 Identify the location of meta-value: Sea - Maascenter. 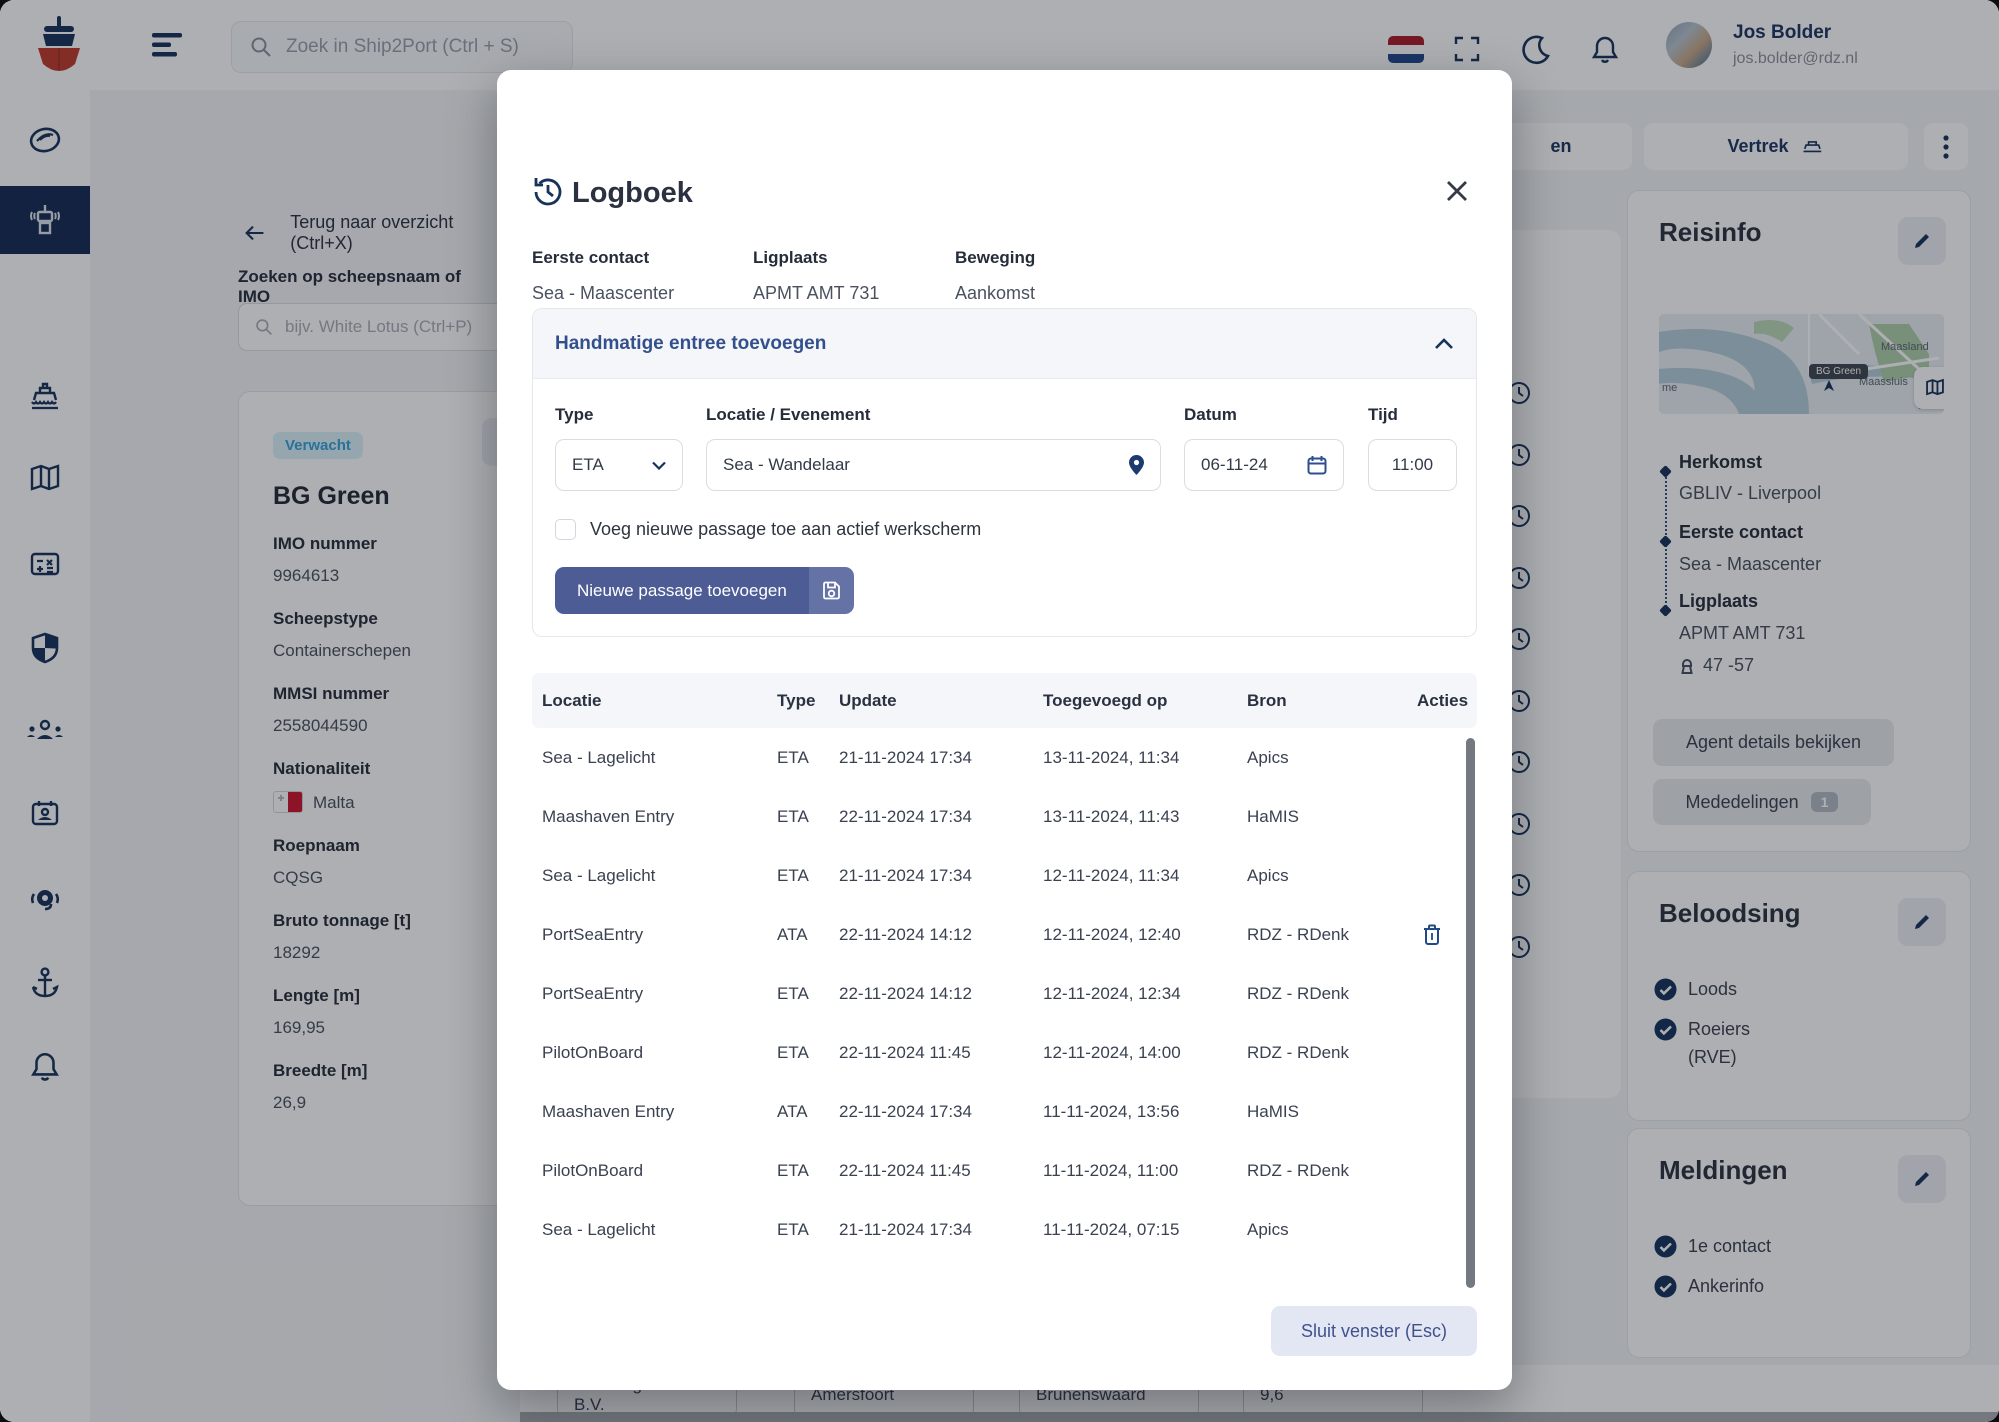
(603, 293).